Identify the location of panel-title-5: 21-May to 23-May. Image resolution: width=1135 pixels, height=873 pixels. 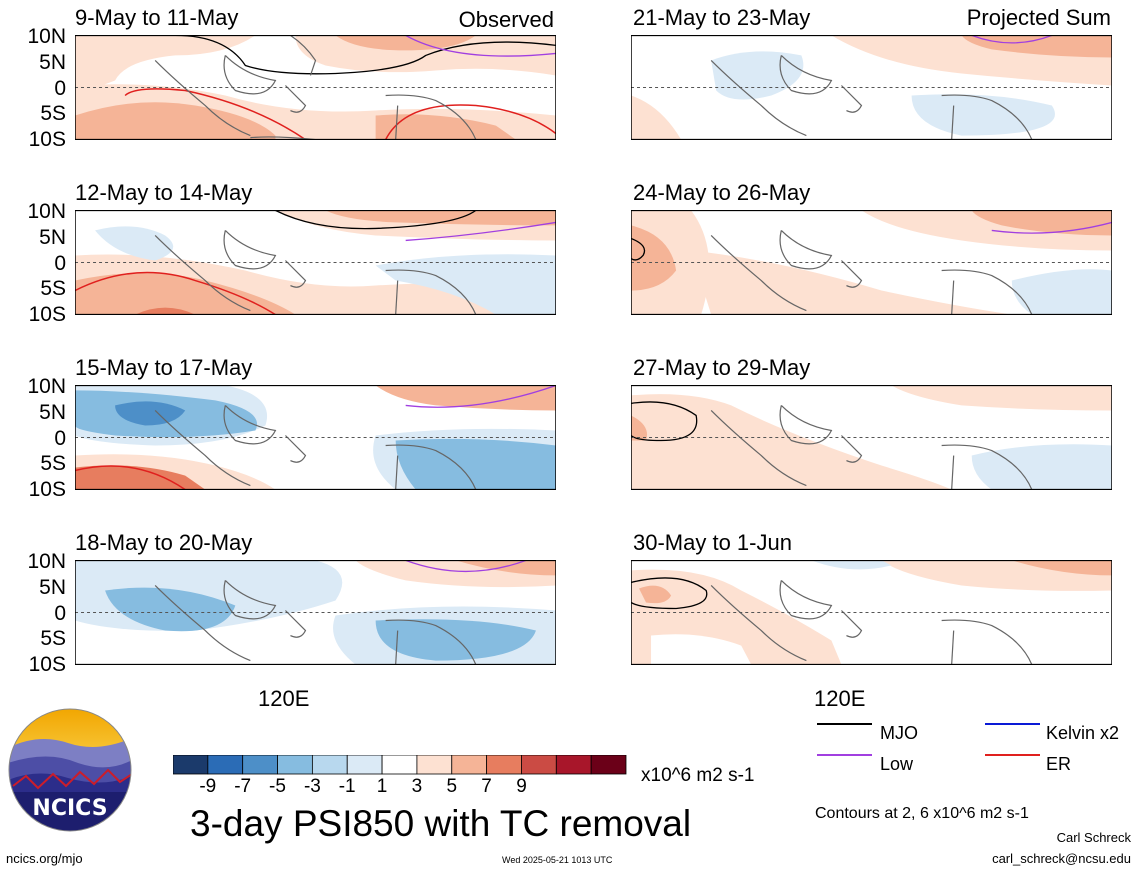
(722, 17).